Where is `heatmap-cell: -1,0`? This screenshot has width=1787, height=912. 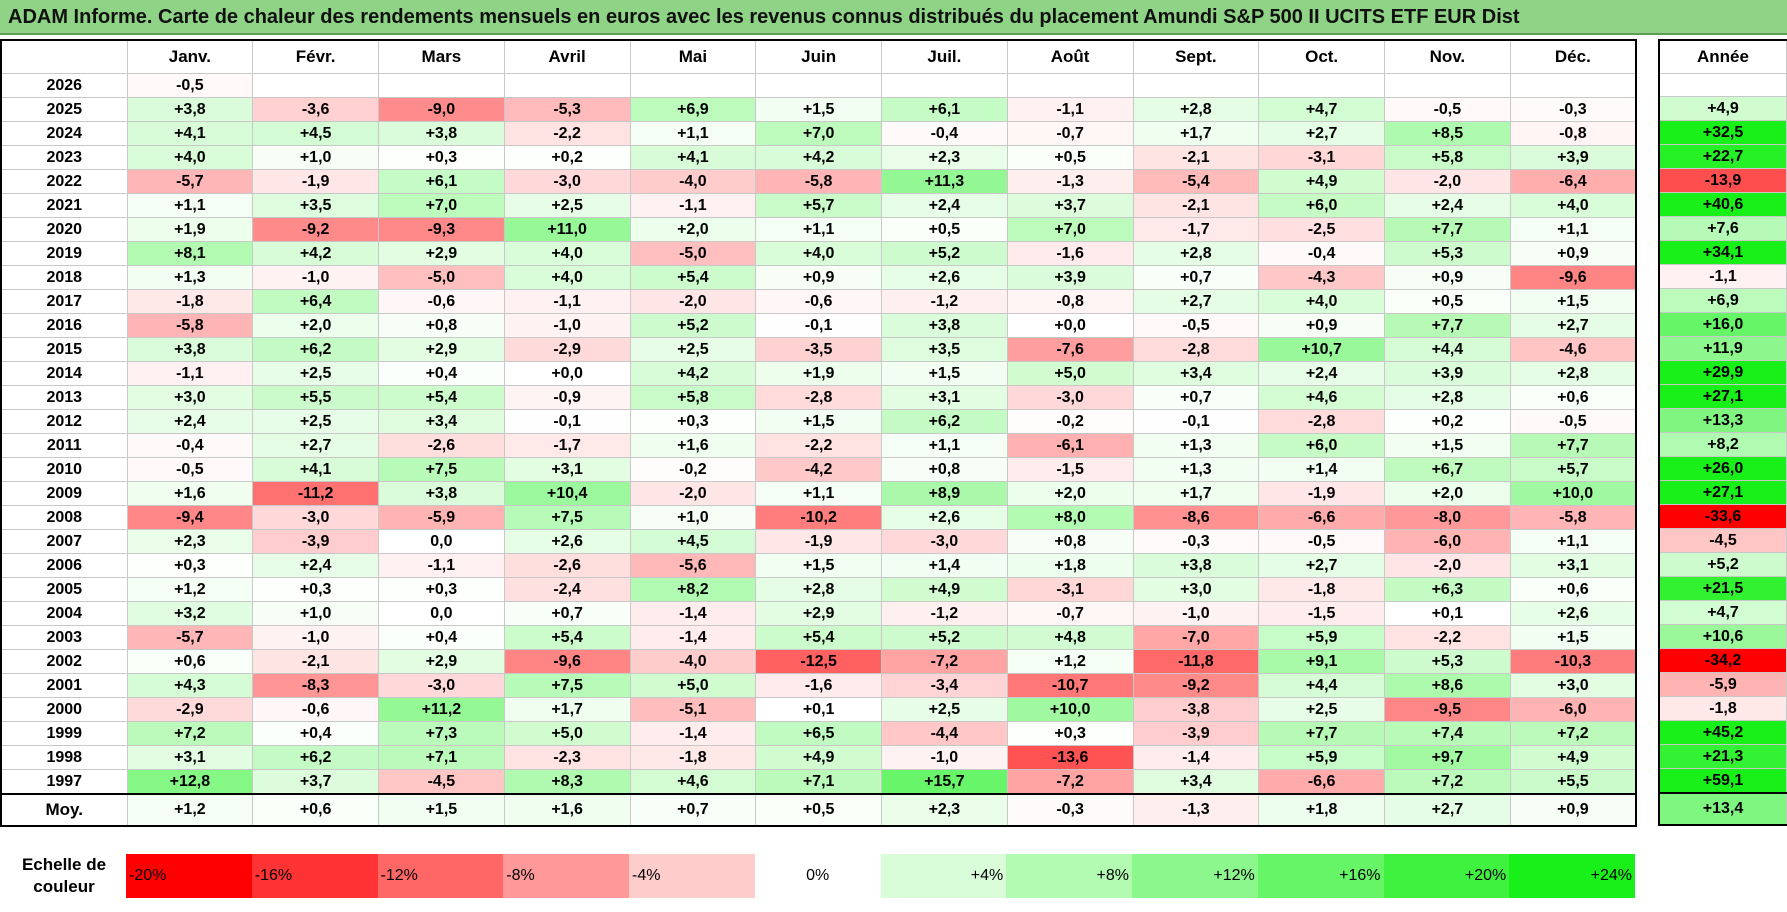
heatmap-cell: -1,0 is located at coordinates (315, 637).